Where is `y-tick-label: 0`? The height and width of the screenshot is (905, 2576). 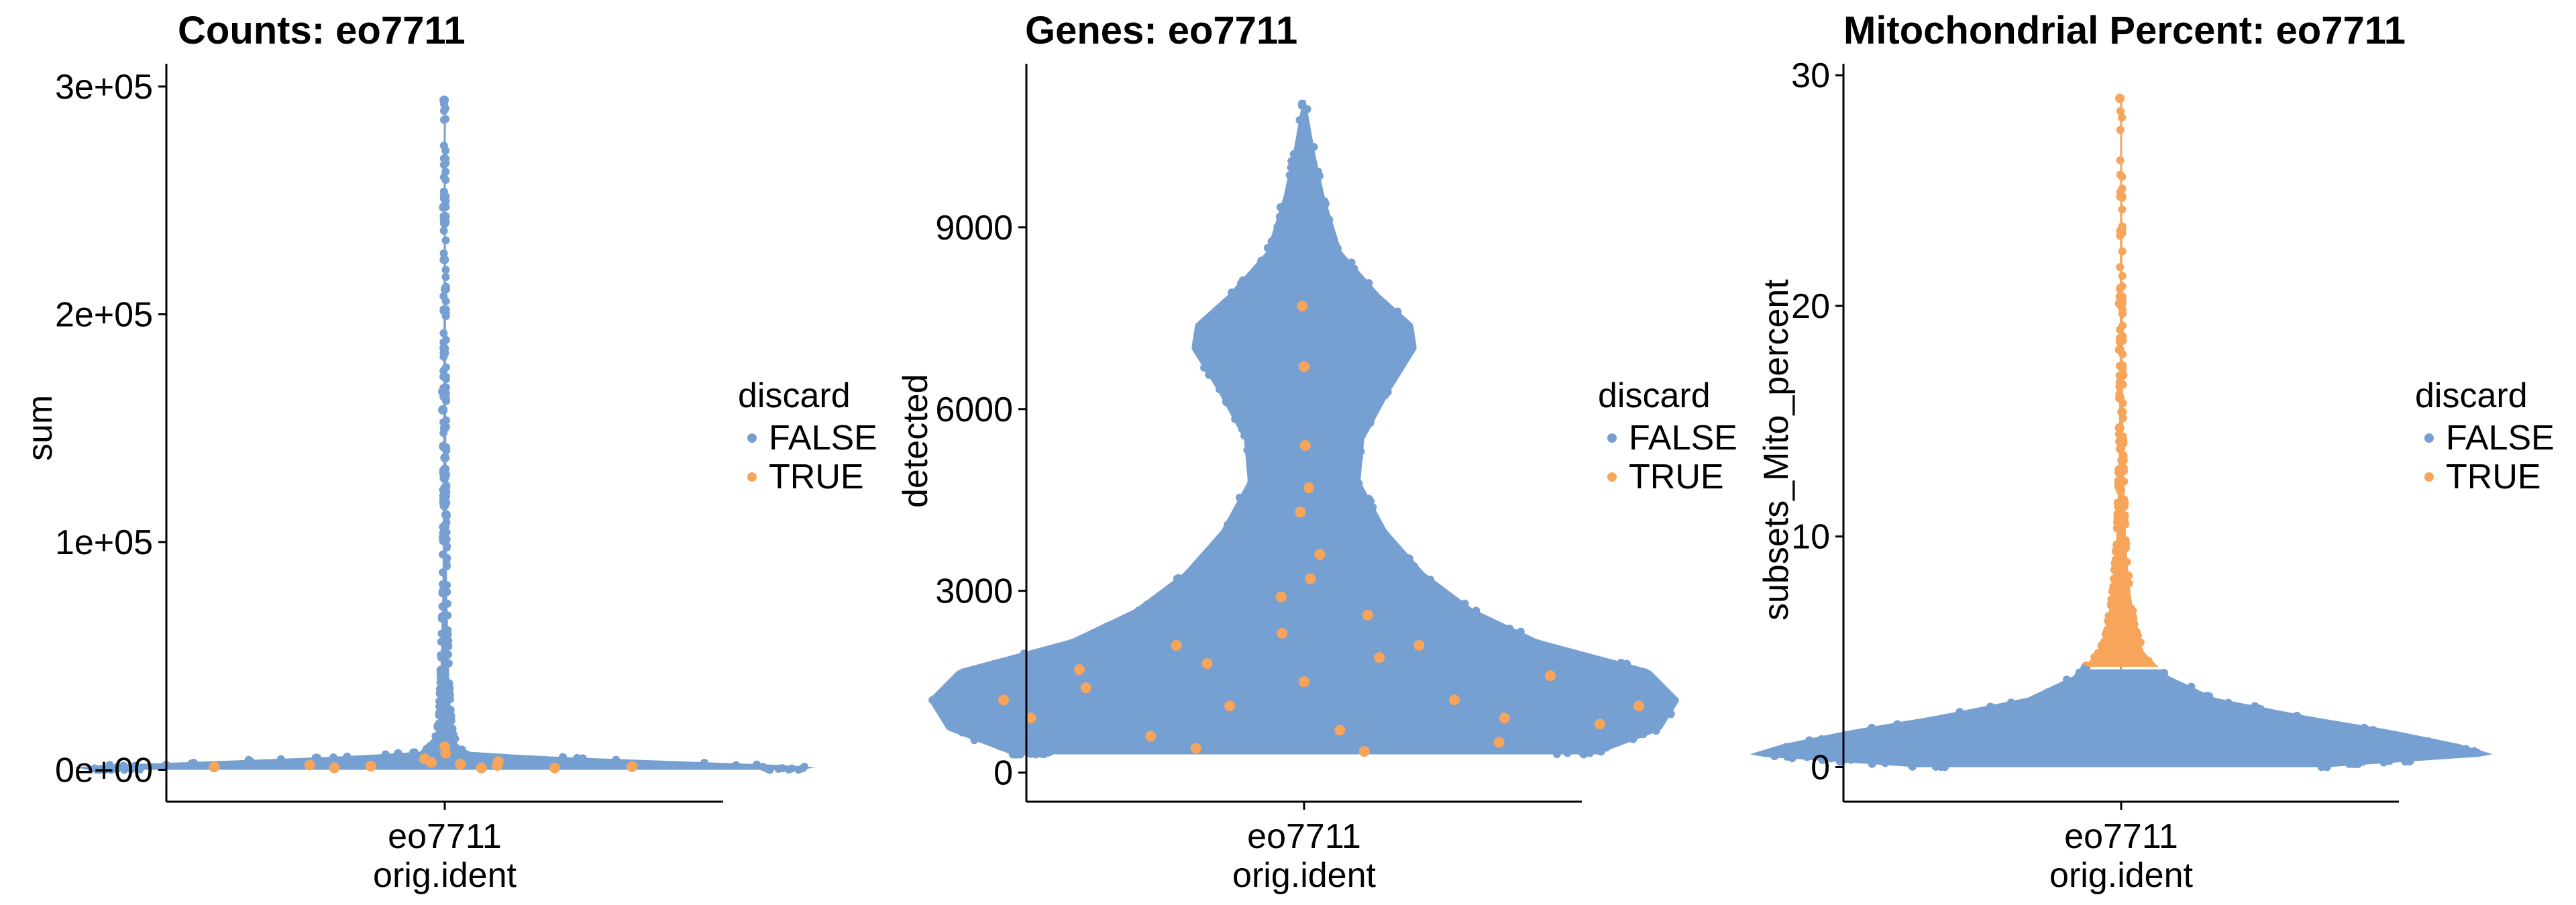
y-tick-label: 0 is located at coordinates (1003, 773).